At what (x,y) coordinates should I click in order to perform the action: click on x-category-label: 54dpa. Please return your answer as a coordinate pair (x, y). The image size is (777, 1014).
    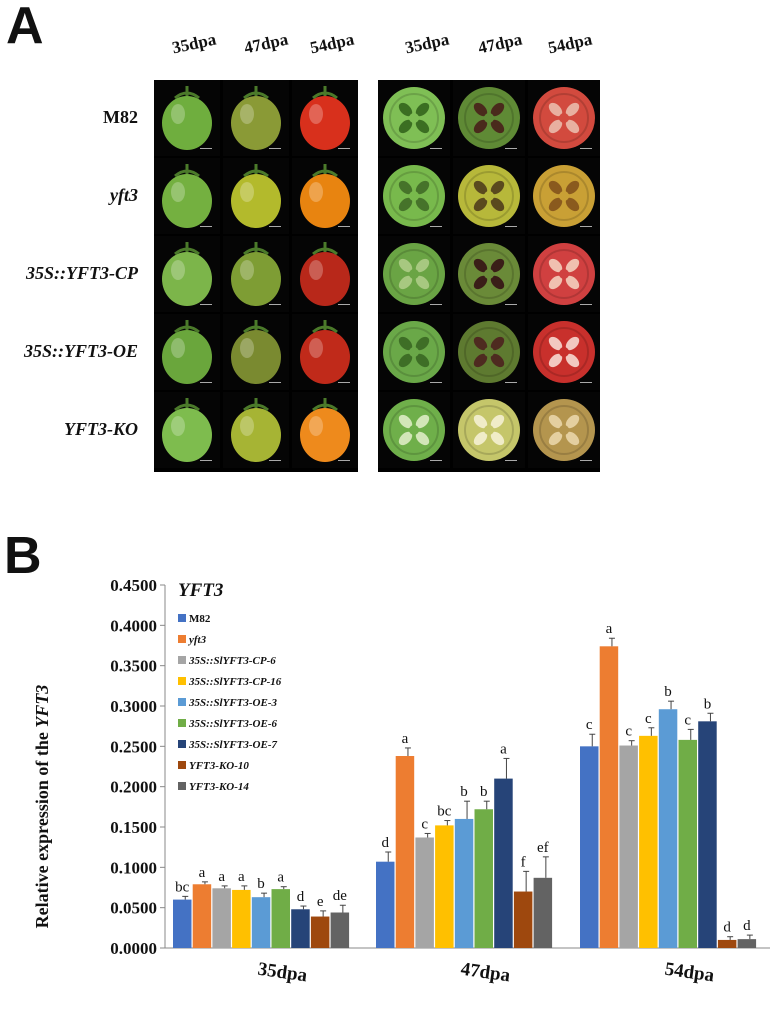
    Looking at the image, I should click on (689, 973).